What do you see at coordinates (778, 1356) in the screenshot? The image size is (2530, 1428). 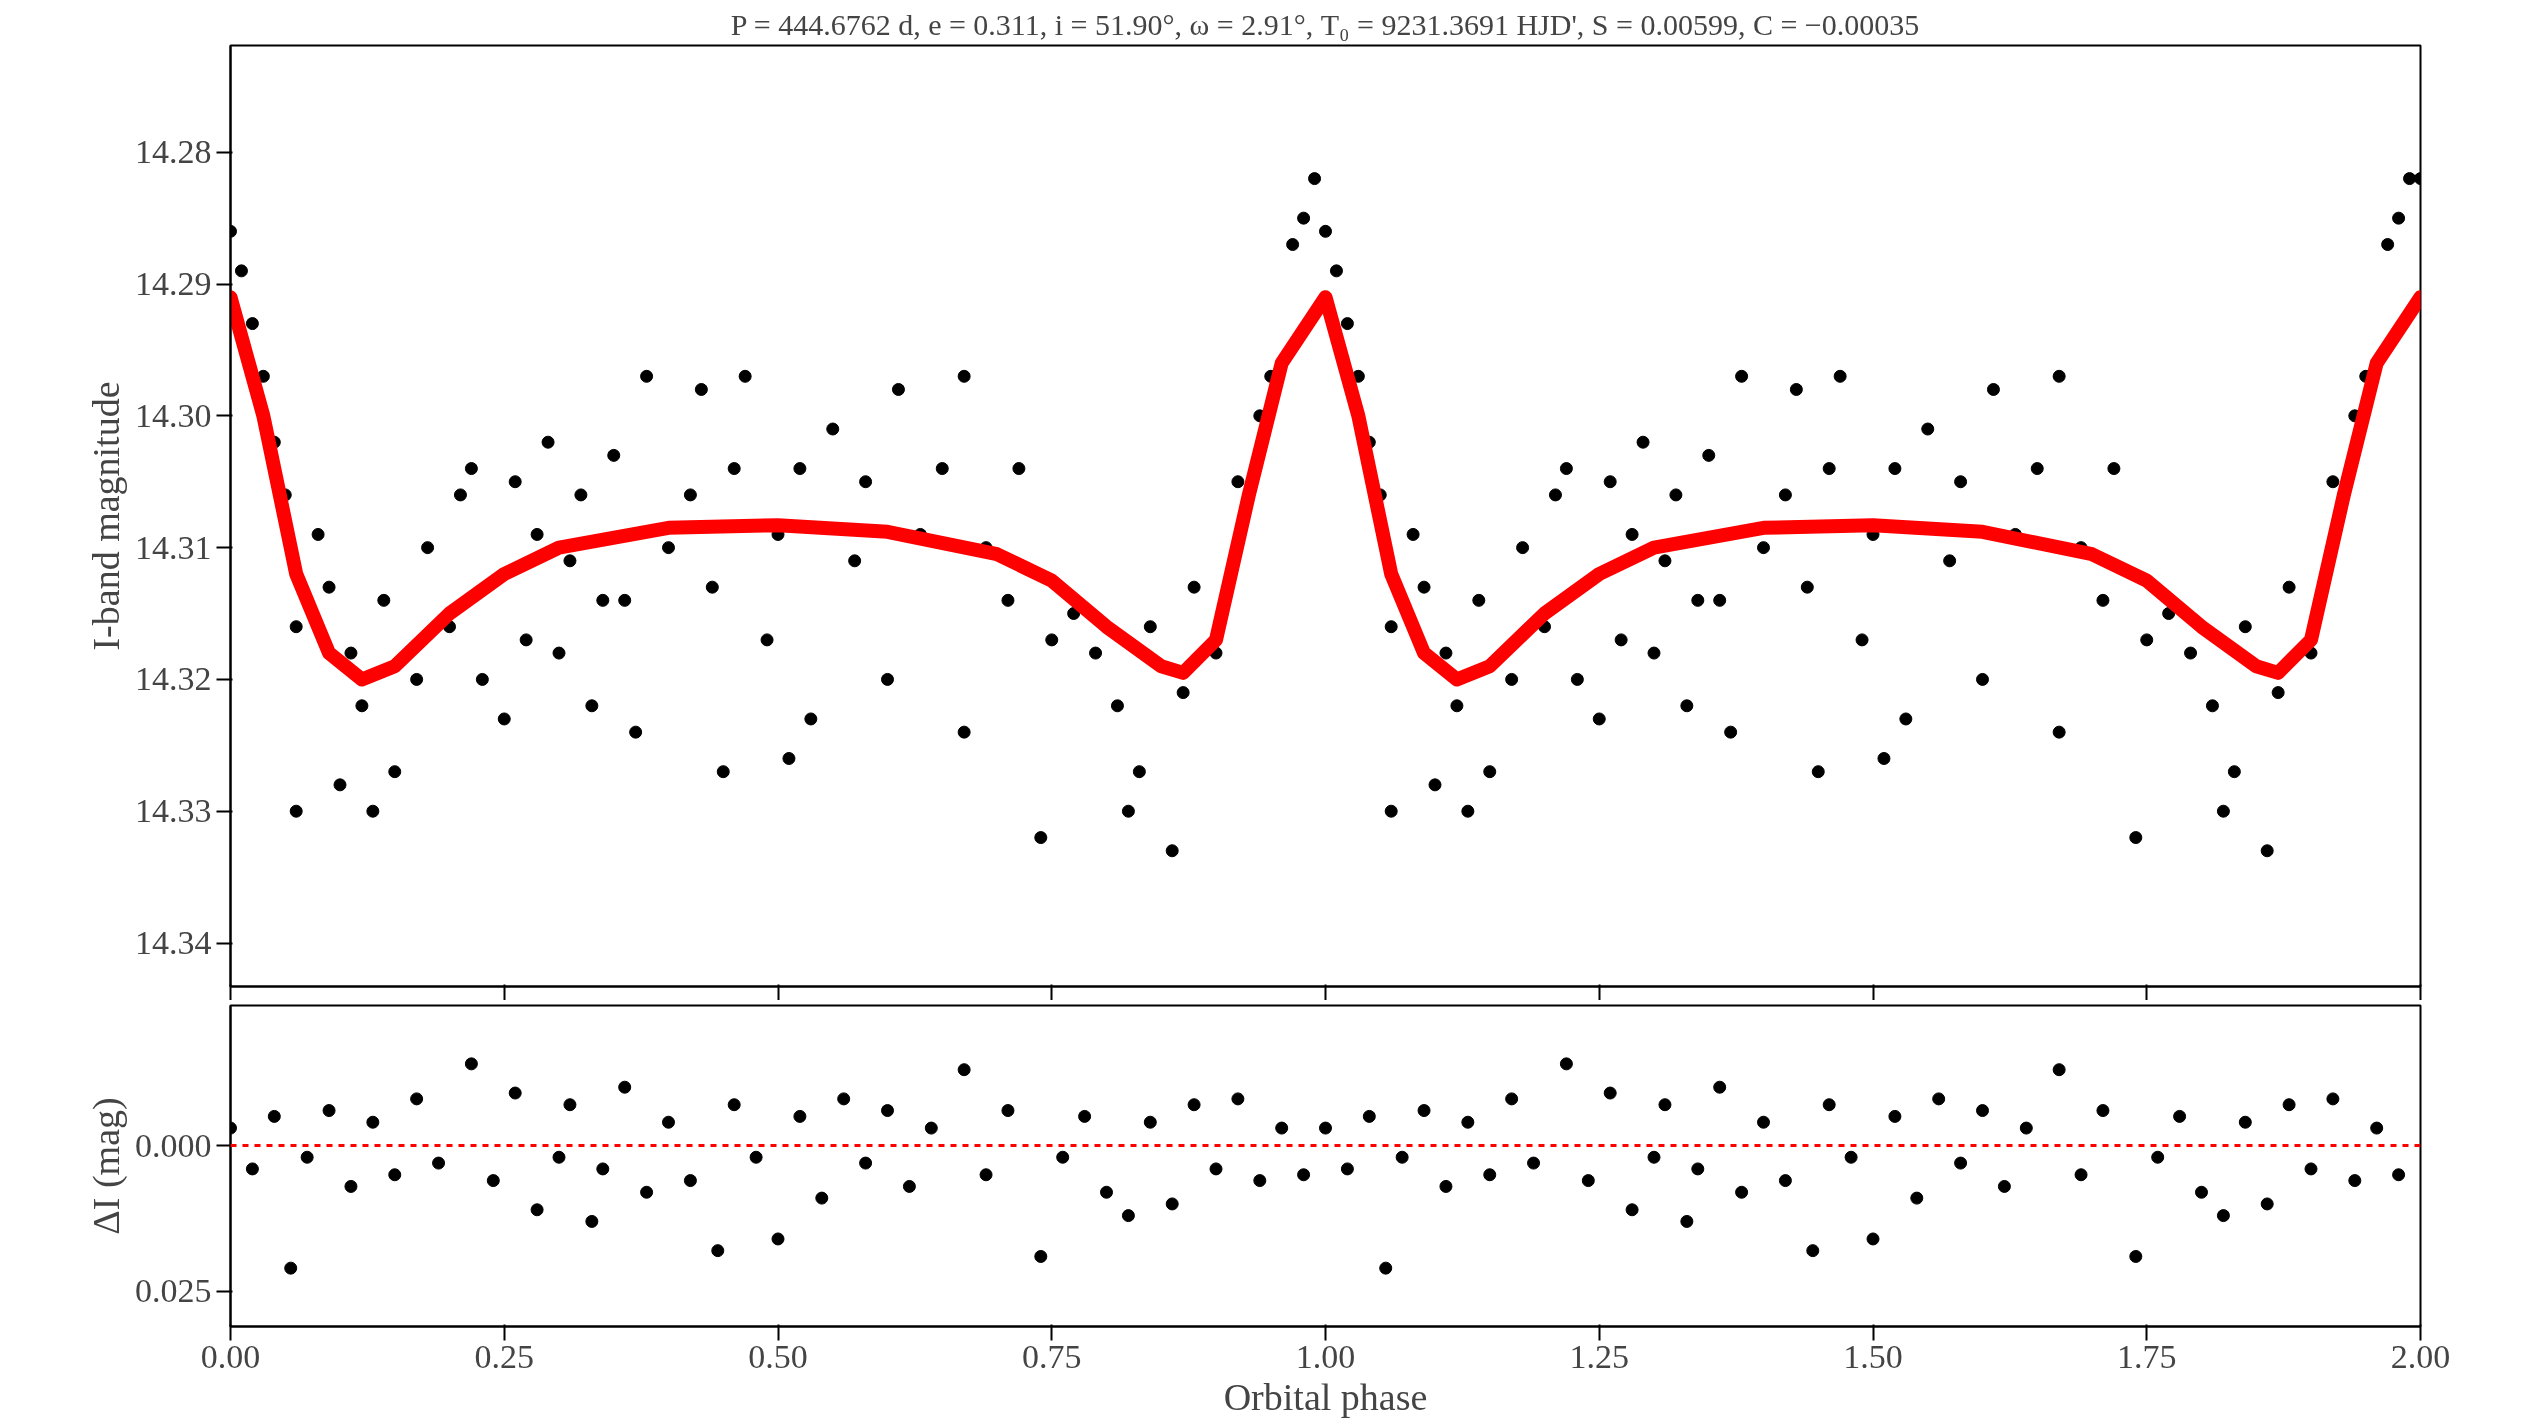 I see `x-tick-label: 0.50` at bounding box center [778, 1356].